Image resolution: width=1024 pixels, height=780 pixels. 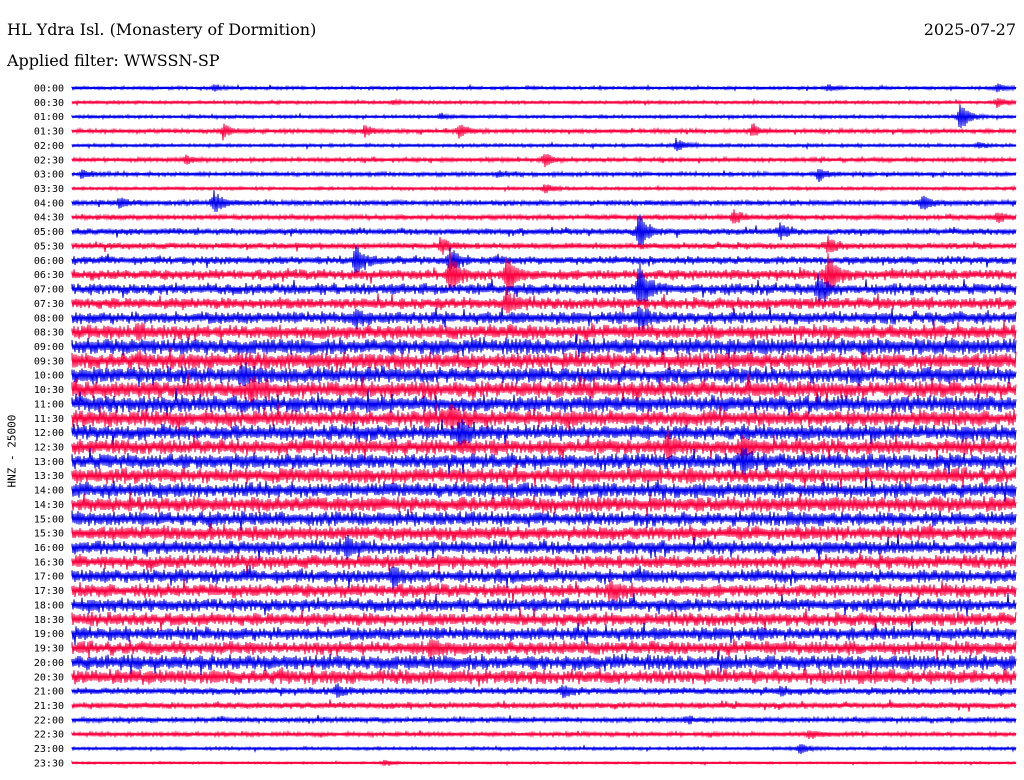 What do you see at coordinates (49, 246) in the screenshot?
I see `row-time-label: 05:30` at bounding box center [49, 246].